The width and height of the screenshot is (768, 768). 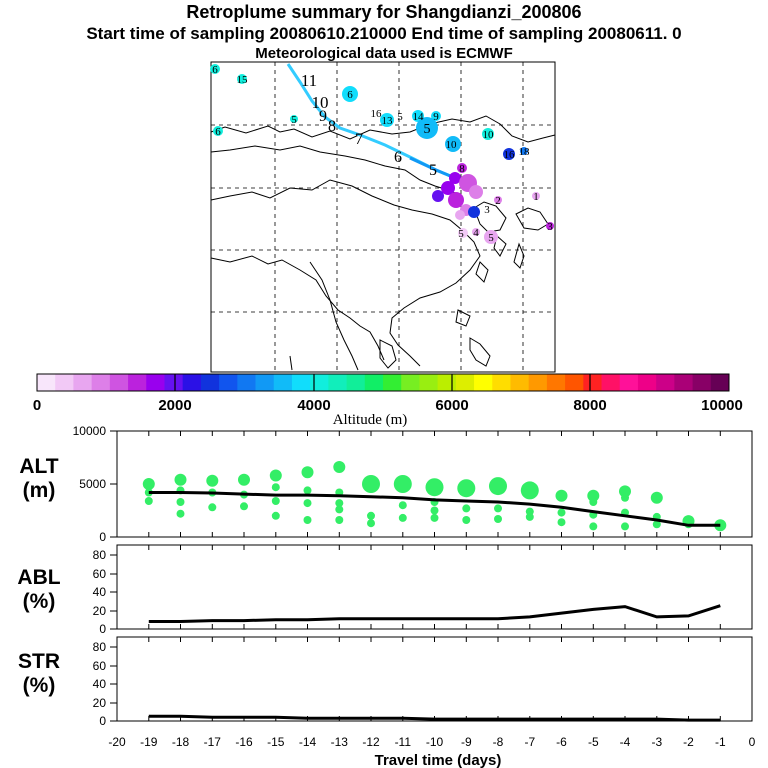 What do you see at coordinates (90, 431) in the screenshot?
I see `alt-ytick: 10000` at bounding box center [90, 431].